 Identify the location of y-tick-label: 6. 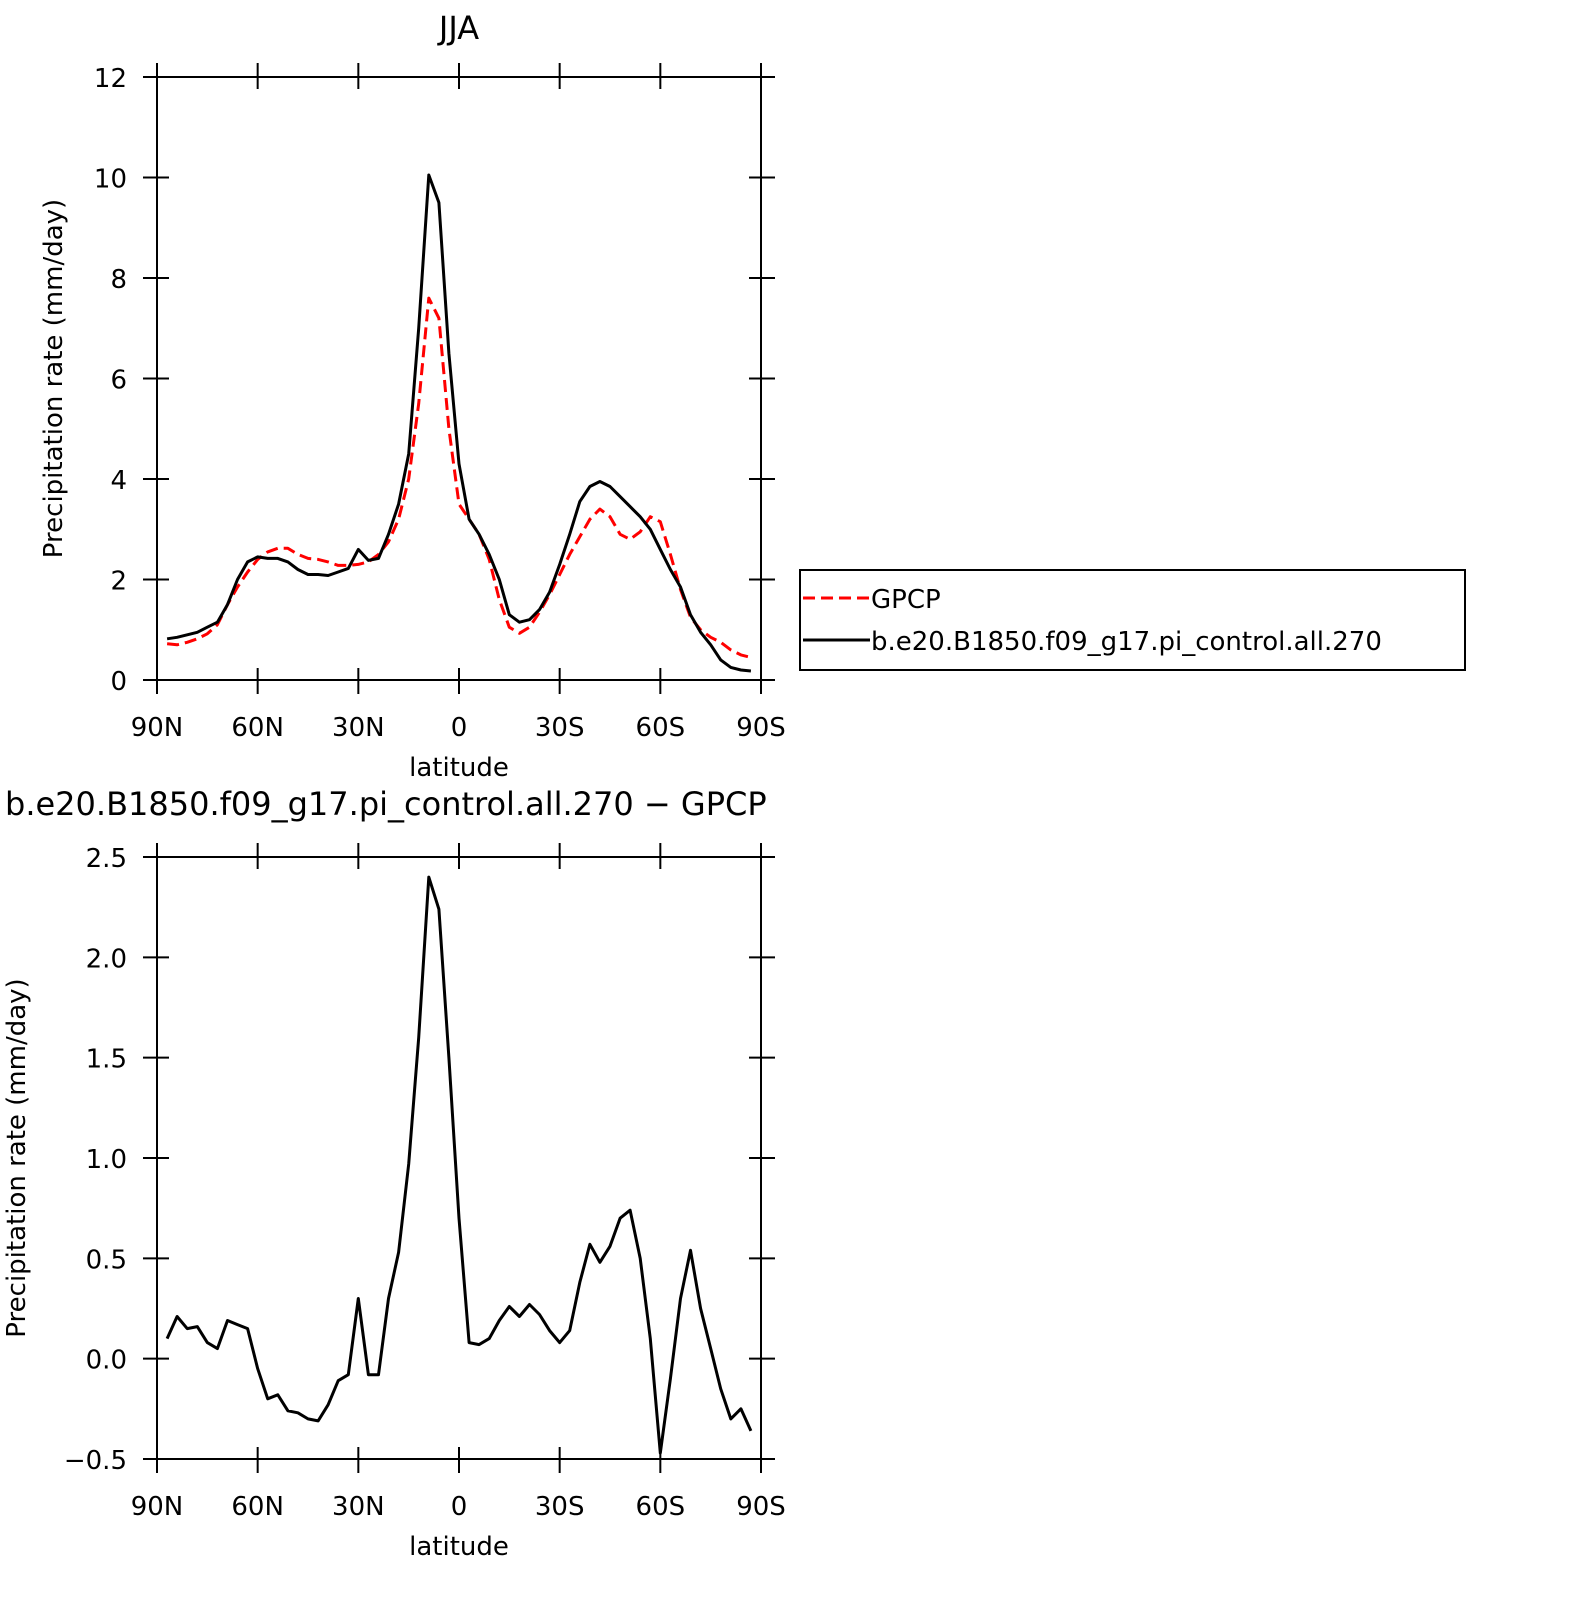
(118, 381).